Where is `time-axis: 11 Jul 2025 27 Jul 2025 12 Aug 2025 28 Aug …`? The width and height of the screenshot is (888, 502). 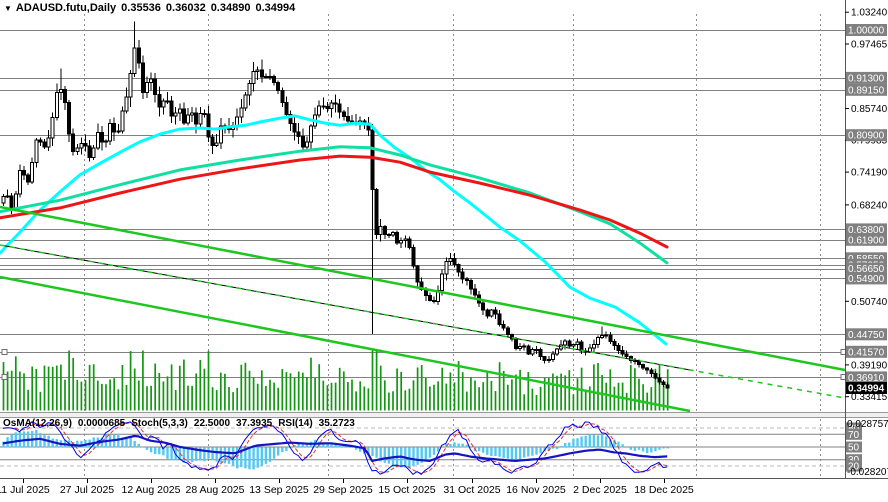 time-axis: 11 Jul 2025 27 Jul 2025 12 Aug 2025 28 Aug … is located at coordinates (347, 487).